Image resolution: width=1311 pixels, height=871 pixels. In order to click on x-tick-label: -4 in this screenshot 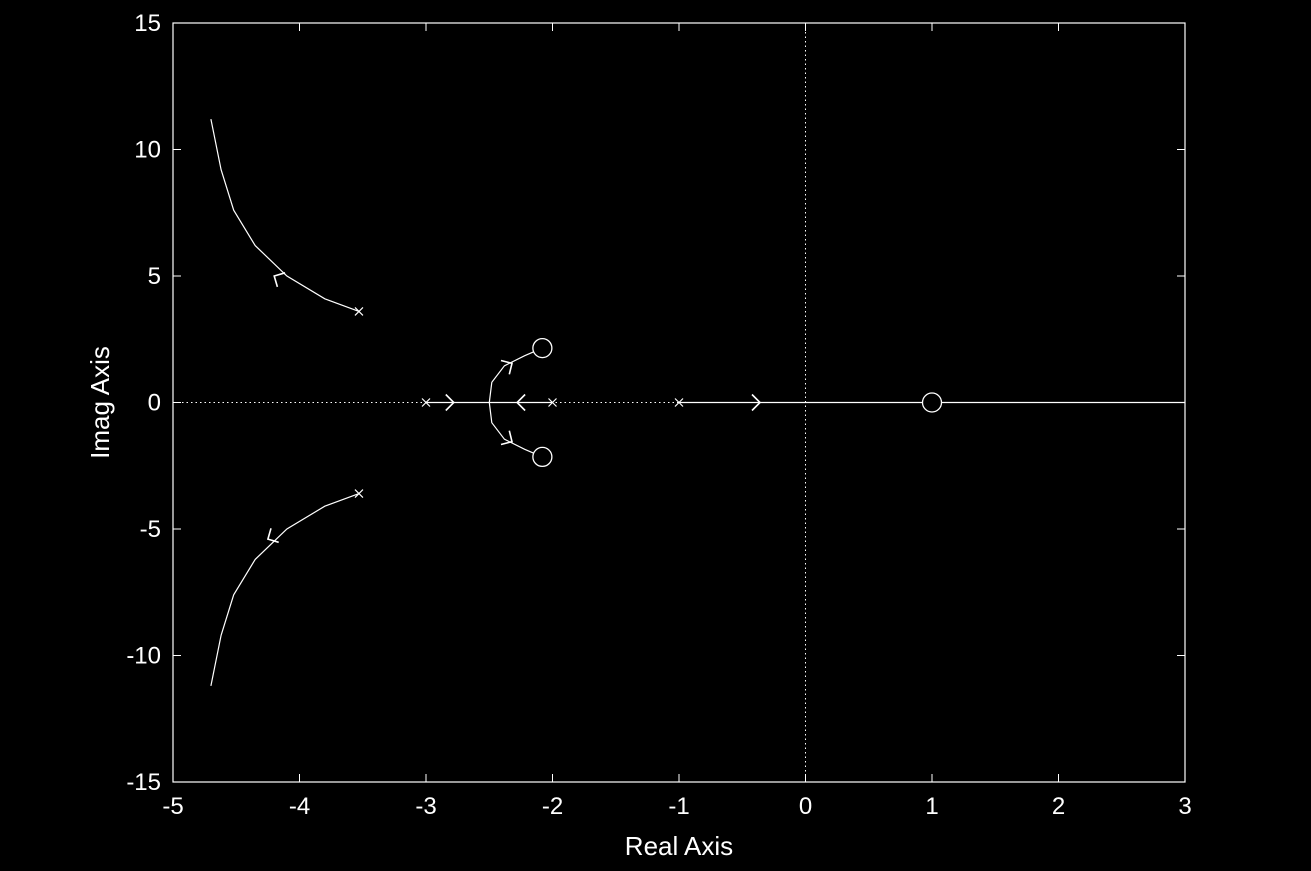, I will do `click(299, 806)`.